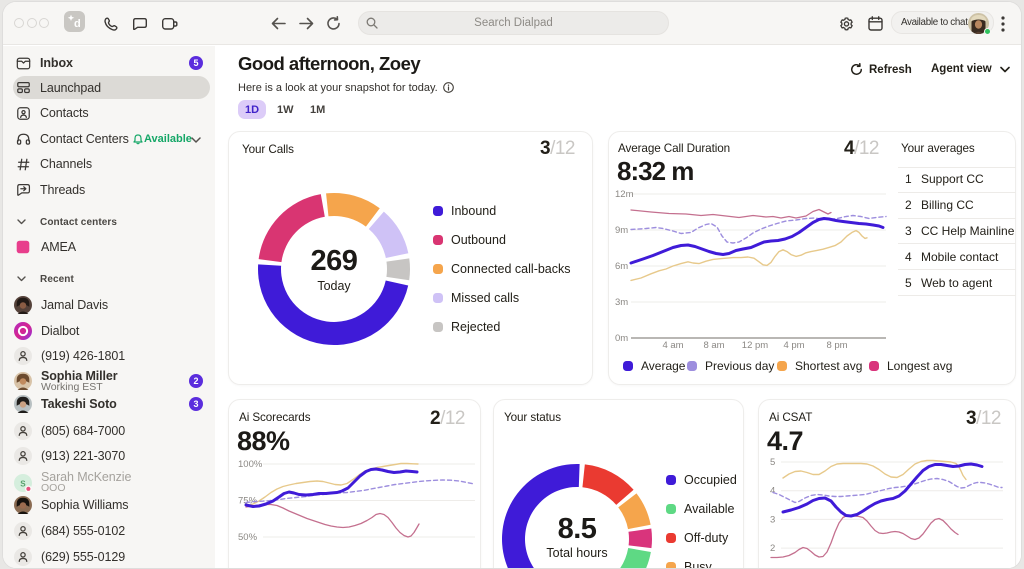 Image resolution: width=1024 pixels, height=569 pixels. What do you see at coordinates (793, 345) in the screenshot?
I see `svg-text: 4 pm` at bounding box center [793, 345].